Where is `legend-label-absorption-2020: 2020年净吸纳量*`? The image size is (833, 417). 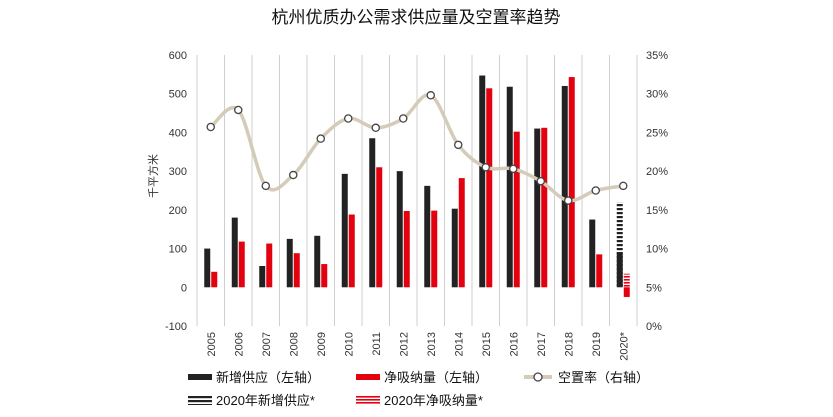
legend-label-absorption-2020: 2020年净吸纳量* is located at coordinates (433, 400).